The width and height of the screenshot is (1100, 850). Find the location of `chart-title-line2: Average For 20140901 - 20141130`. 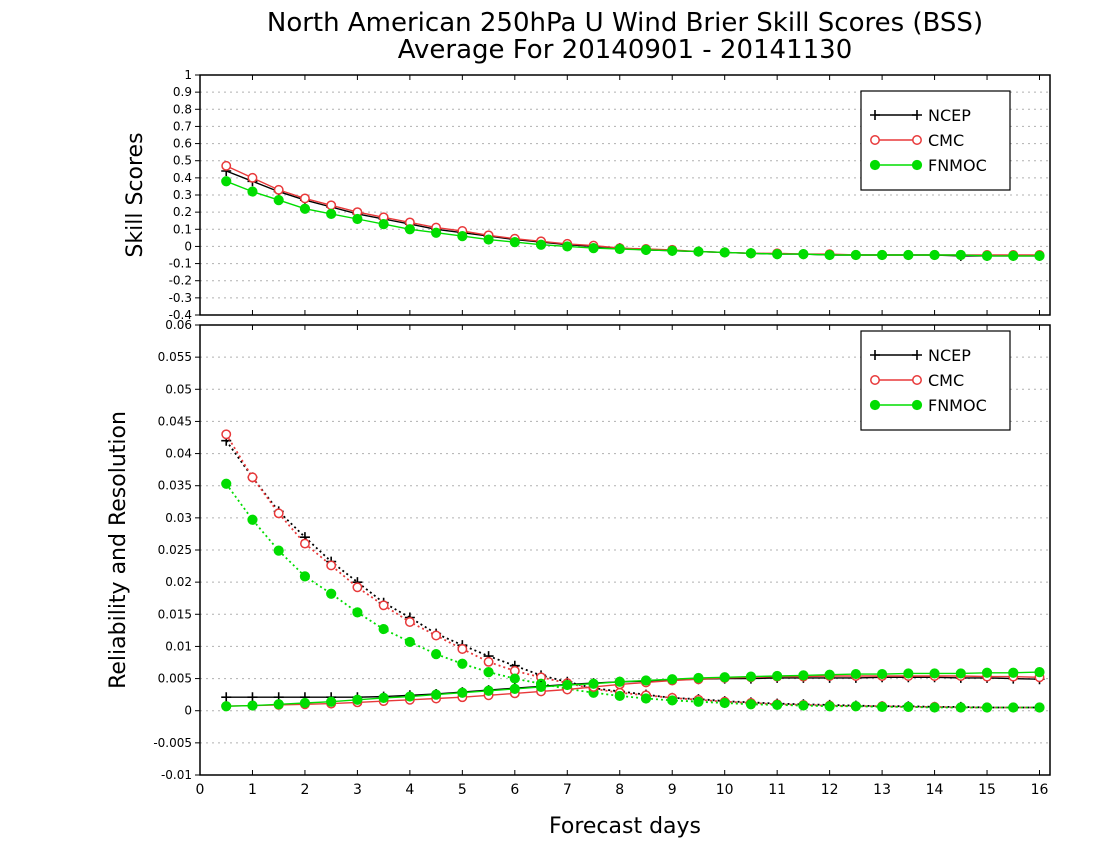

chart-title-line2: Average For 20140901 - 20141130 is located at coordinates (625, 50).